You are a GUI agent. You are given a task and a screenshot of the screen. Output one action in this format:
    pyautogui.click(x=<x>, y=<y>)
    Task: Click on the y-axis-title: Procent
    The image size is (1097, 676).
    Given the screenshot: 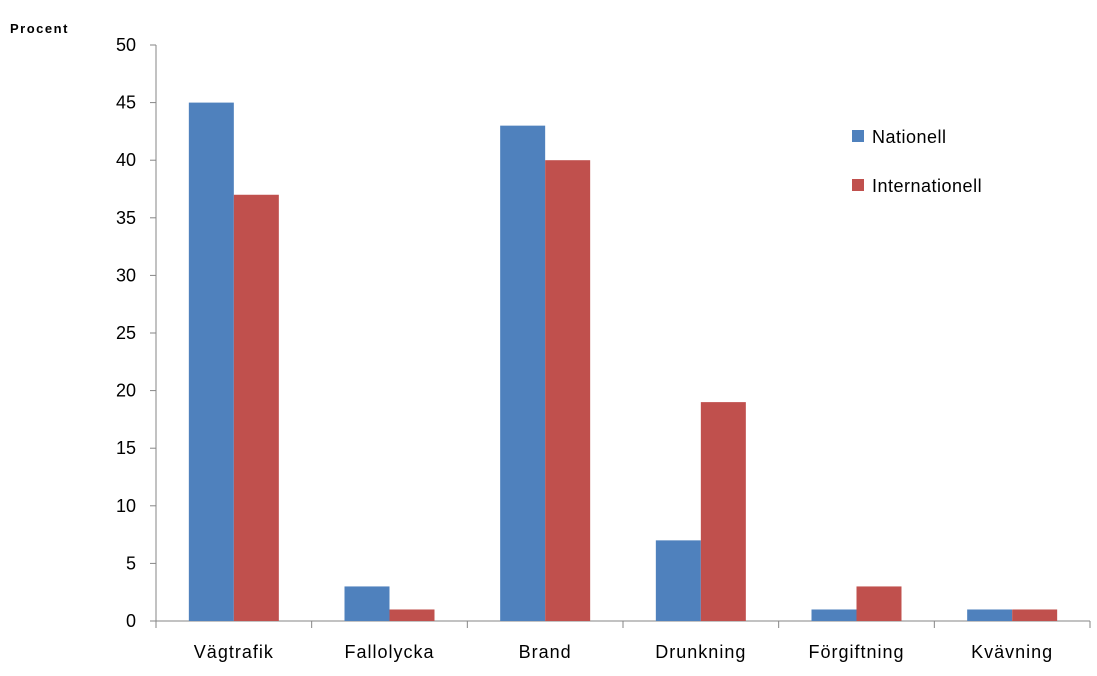 What is the action you would take?
    pyautogui.click(x=39, y=28)
    